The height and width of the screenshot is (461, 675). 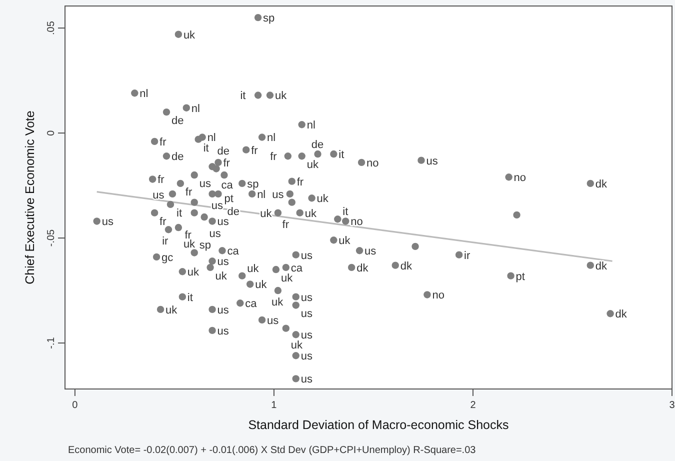 What do you see at coordinates (30, 197) in the screenshot?
I see `y-axis-title: Chief Executive Economic Vote` at bounding box center [30, 197].